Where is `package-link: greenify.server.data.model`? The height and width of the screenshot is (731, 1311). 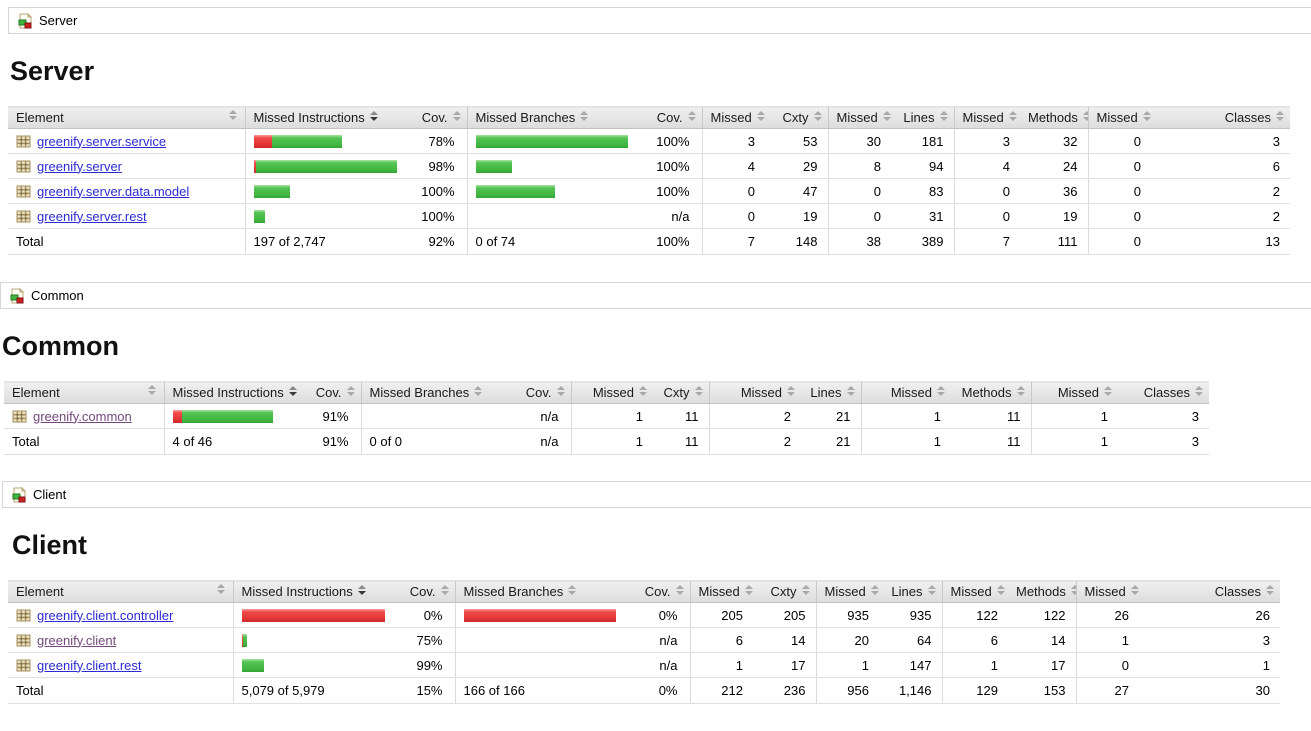 package-link: greenify.server.data.model is located at coordinates (113, 191).